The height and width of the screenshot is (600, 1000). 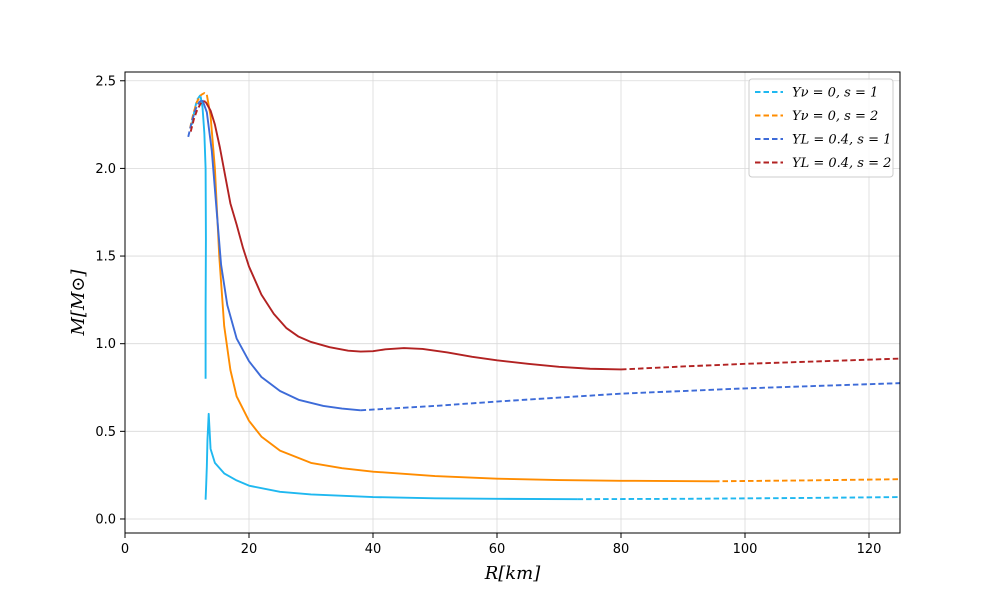 I want to click on y-tick-label: 0.5, so click(x=105, y=432).